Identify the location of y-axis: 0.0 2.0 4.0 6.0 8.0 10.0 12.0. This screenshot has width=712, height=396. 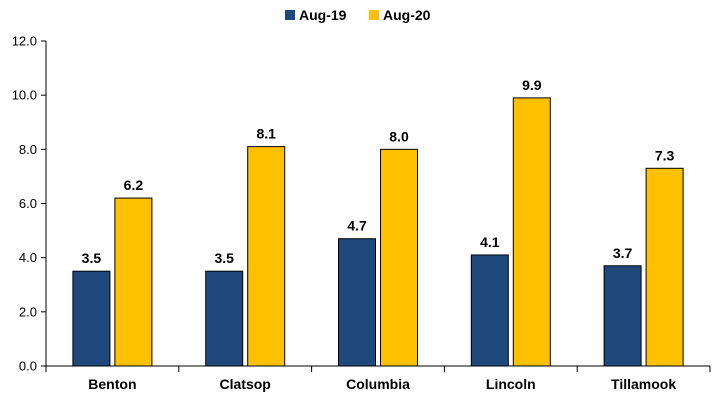
(29, 204).